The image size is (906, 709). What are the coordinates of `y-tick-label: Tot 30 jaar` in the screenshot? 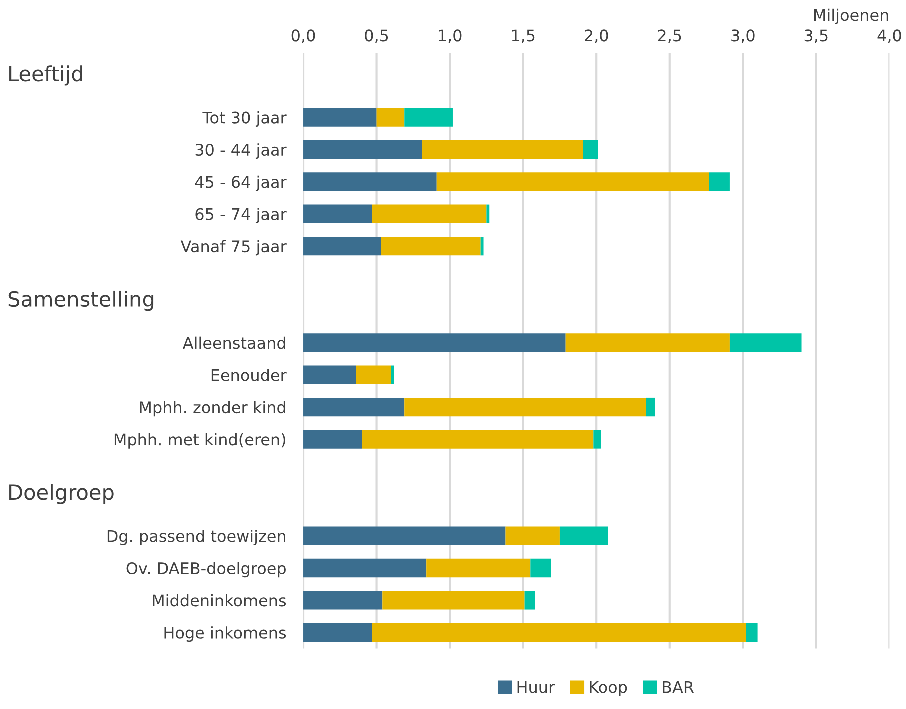 It's located at (244, 119).